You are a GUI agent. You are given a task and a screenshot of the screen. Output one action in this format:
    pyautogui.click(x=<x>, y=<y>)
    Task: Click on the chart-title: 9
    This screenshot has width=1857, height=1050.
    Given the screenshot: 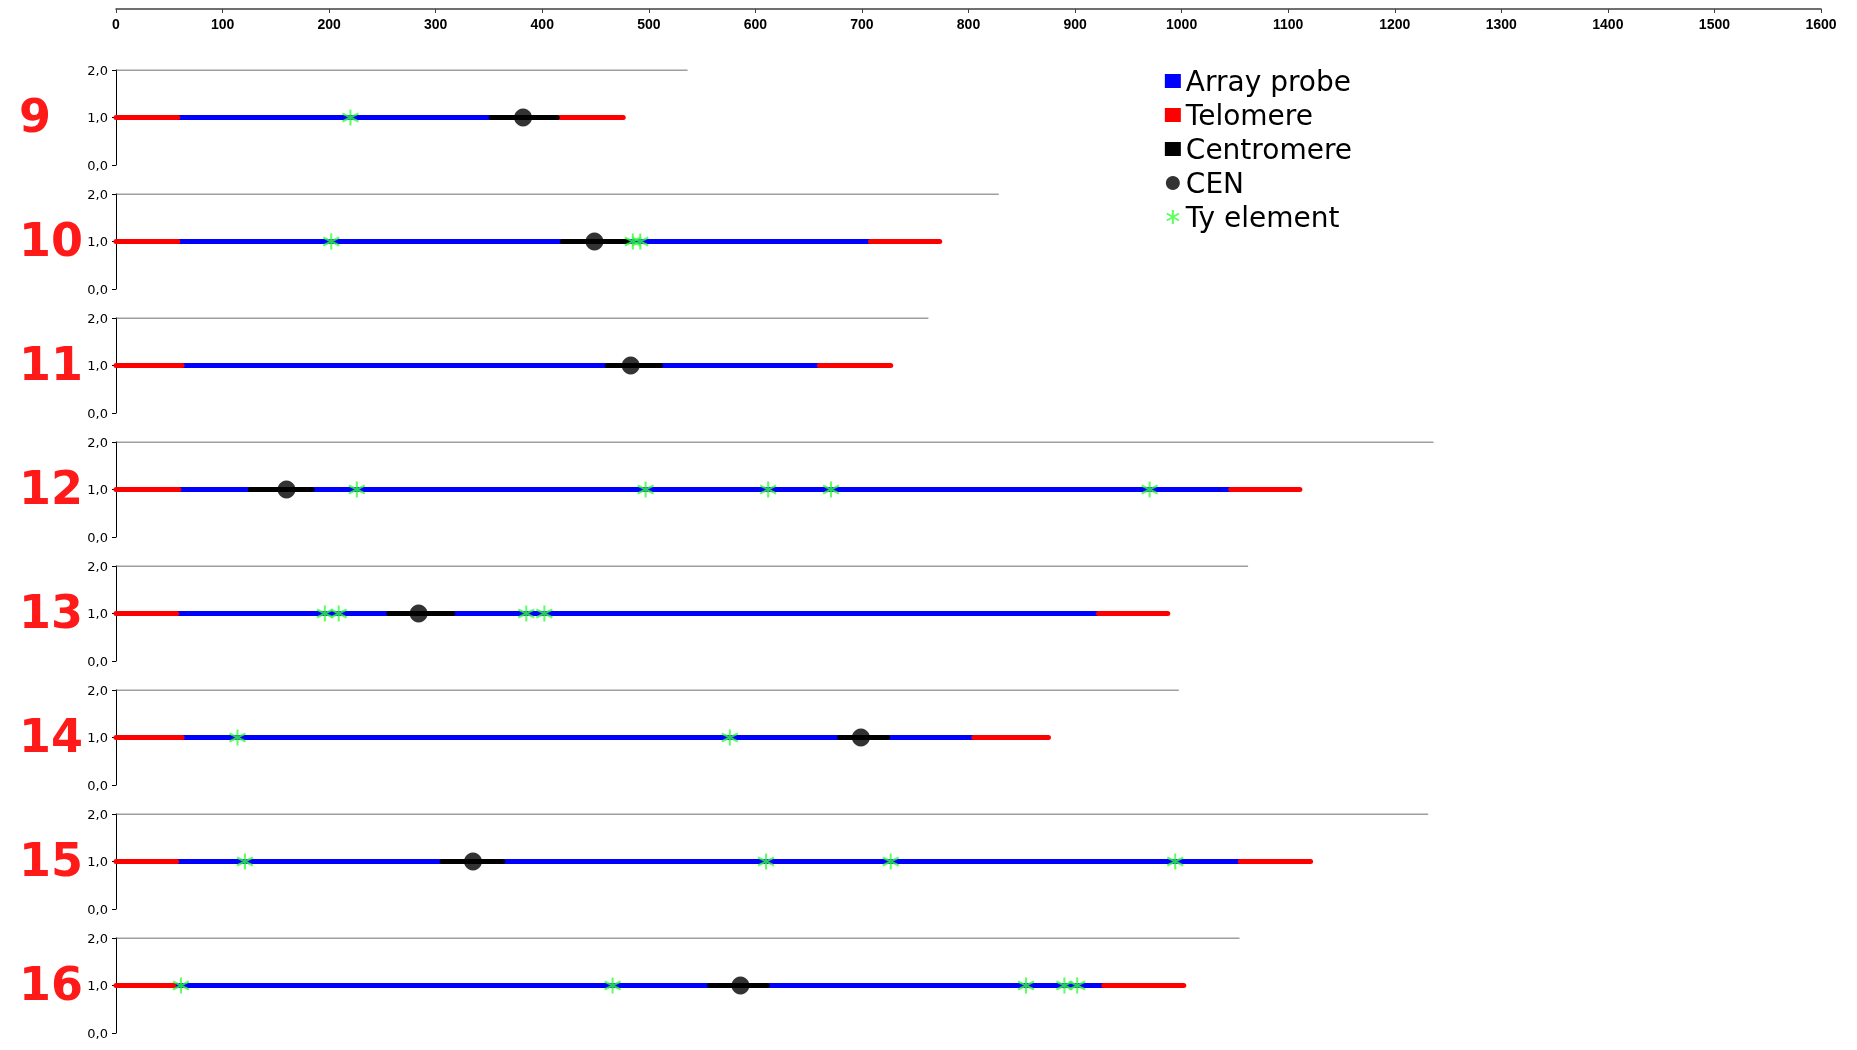 What is the action you would take?
    pyautogui.click(x=35, y=115)
    